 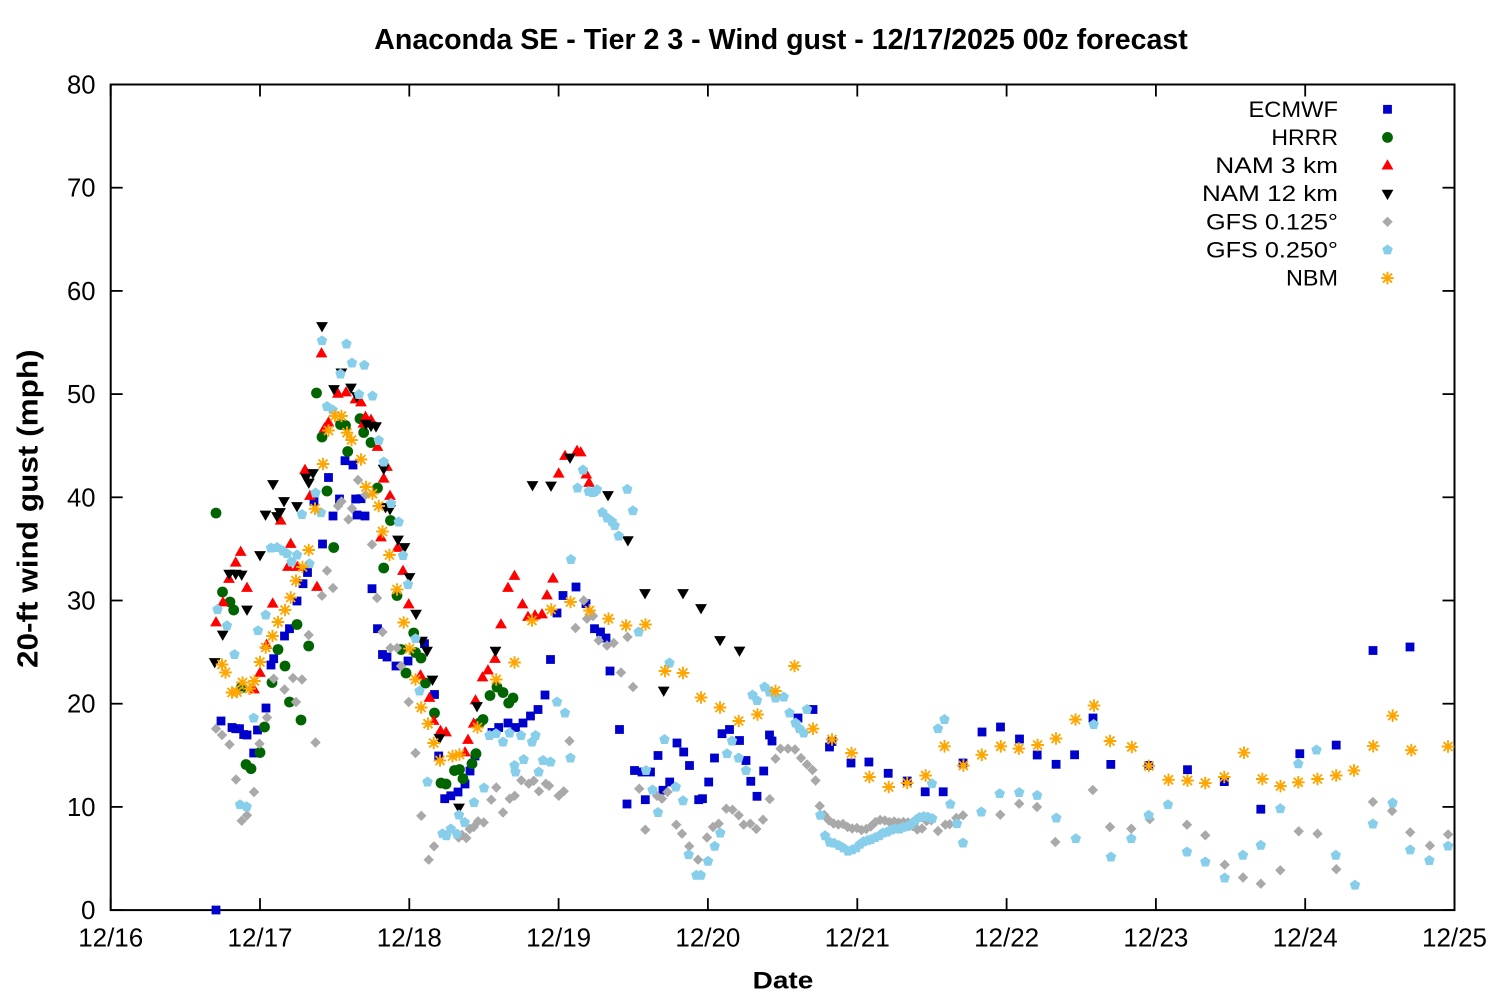 I want to click on svg-text: 12/20, so click(x=707, y=938).